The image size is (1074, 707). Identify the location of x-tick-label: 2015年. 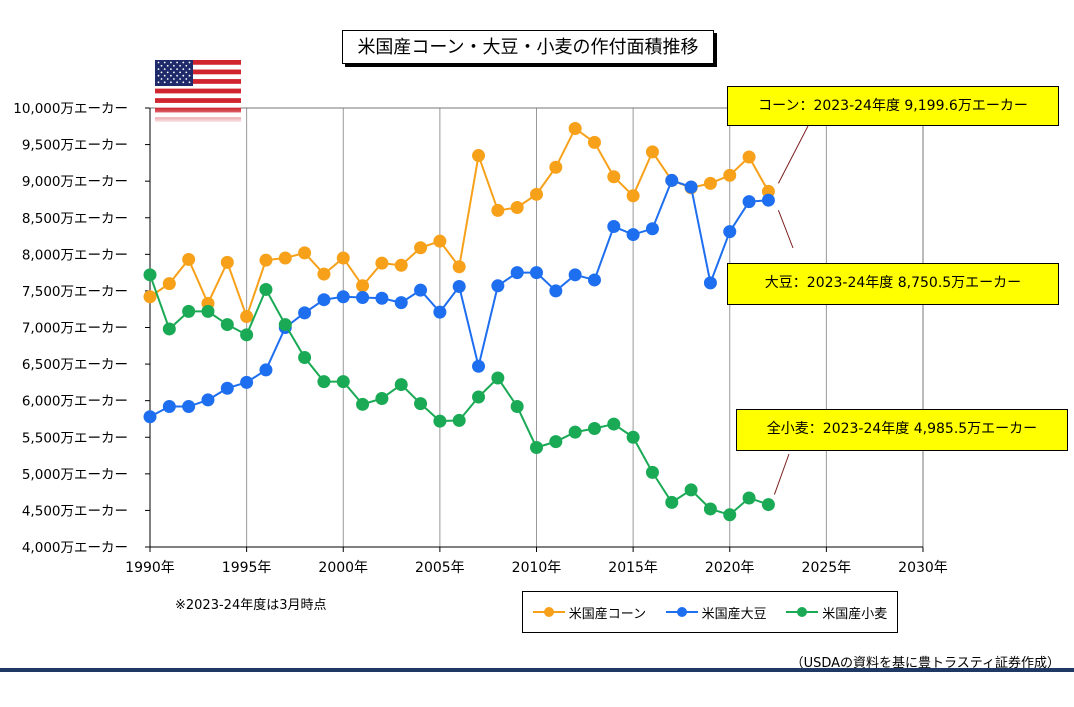
(633, 568).